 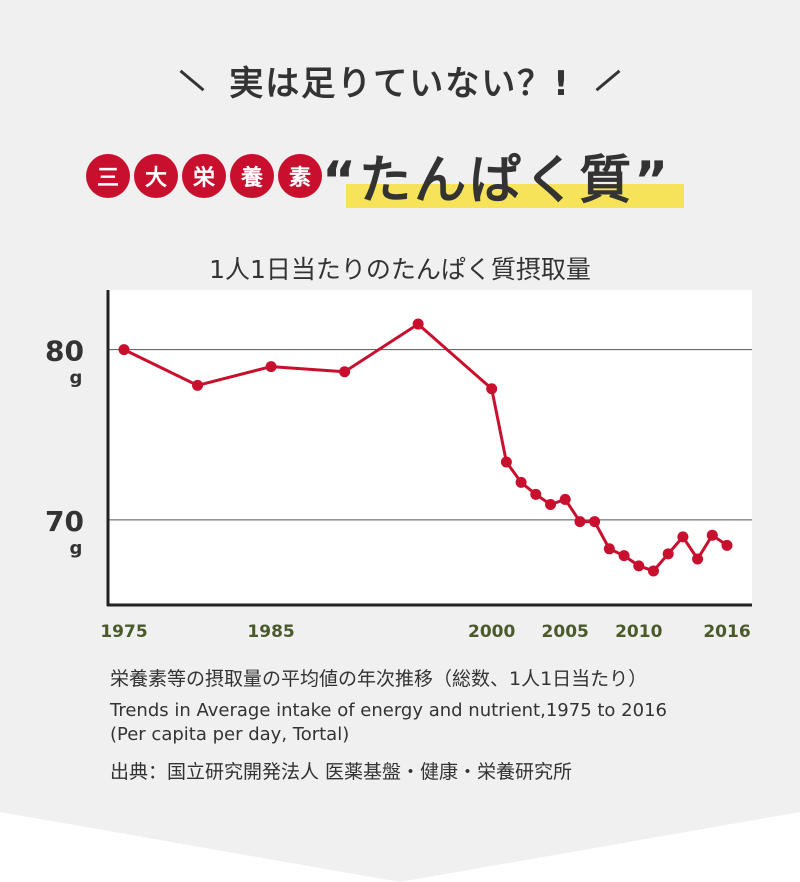 What do you see at coordinates (108, 176) in the screenshot?
I see `badge-char: 三` at bounding box center [108, 176].